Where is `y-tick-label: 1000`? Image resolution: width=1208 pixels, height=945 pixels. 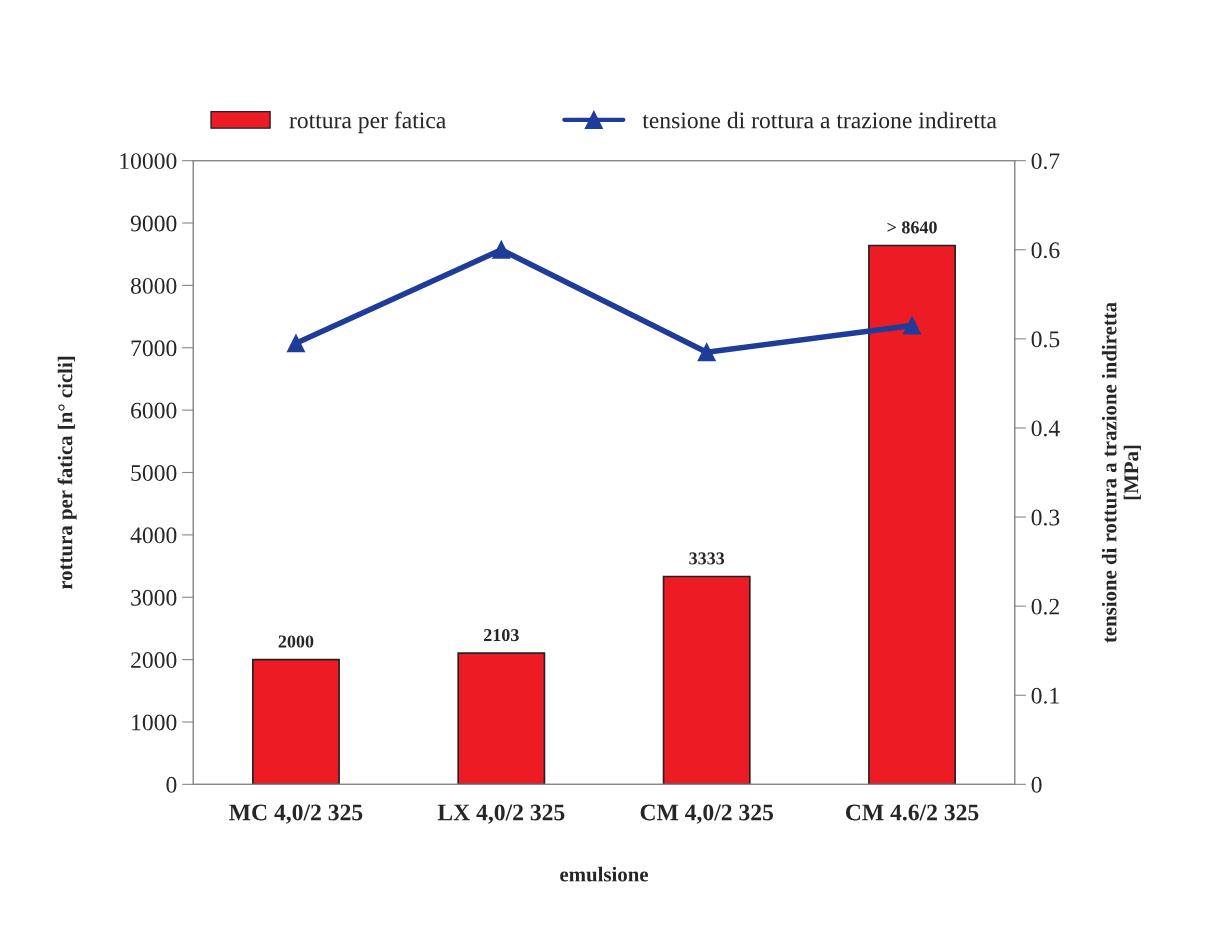
y-tick-label: 1000 is located at coordinates (154, 722).